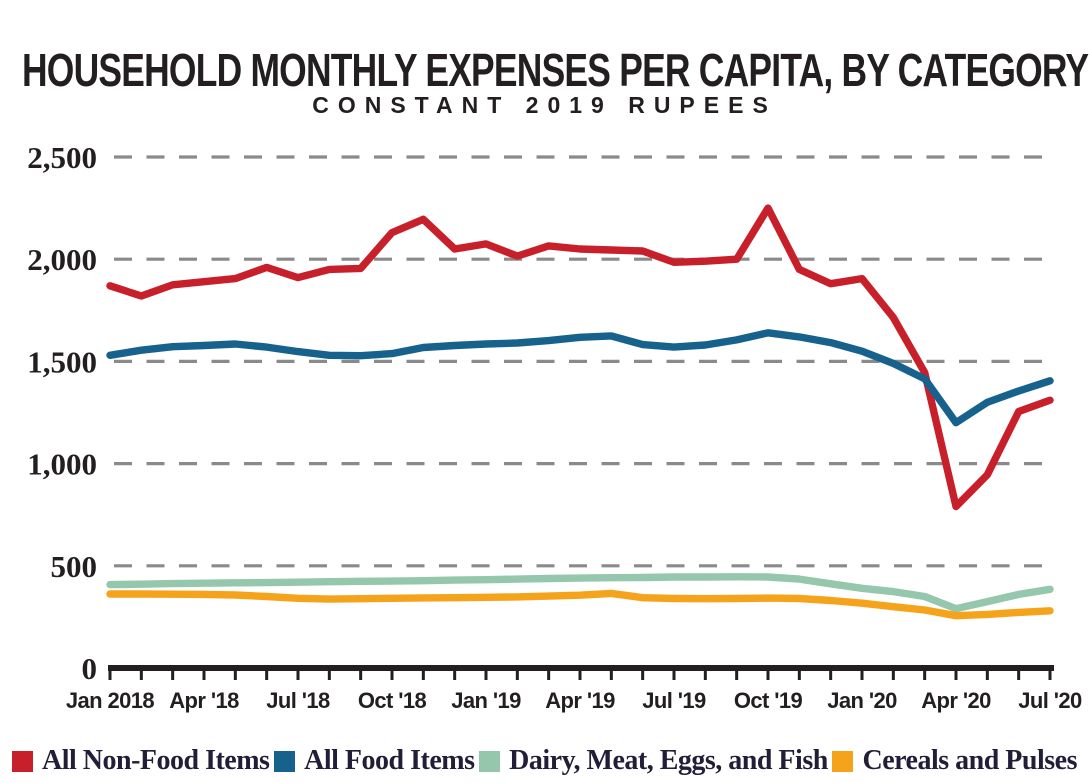  I want to click on x-axis-label: Apr '19, so click(580, 700).